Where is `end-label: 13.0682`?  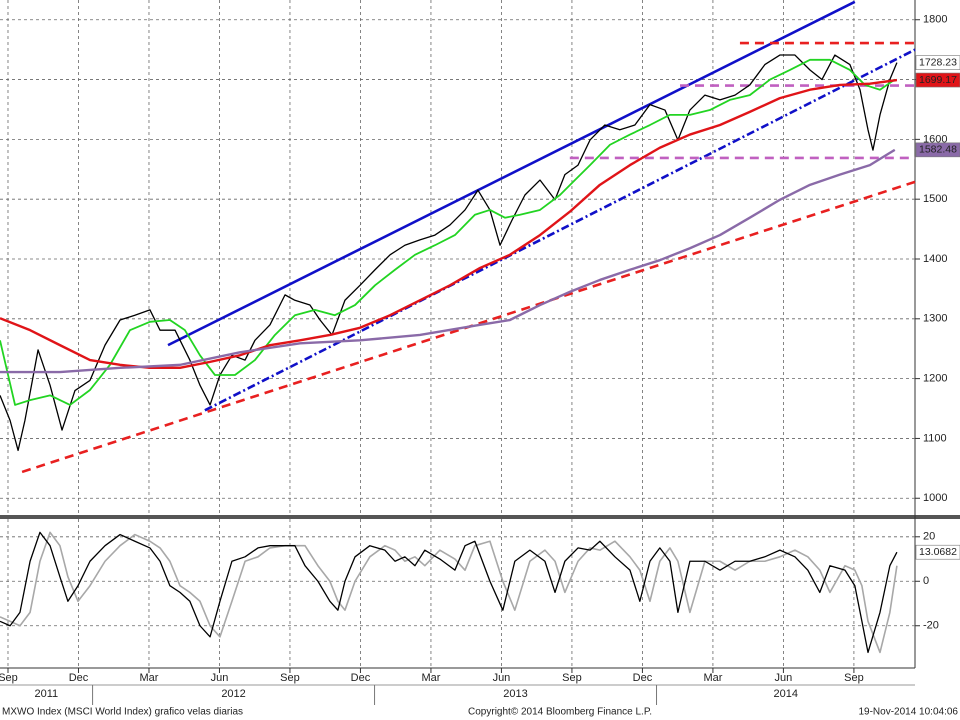
end-label: 13.0682 is located at coordinates (938, 552).